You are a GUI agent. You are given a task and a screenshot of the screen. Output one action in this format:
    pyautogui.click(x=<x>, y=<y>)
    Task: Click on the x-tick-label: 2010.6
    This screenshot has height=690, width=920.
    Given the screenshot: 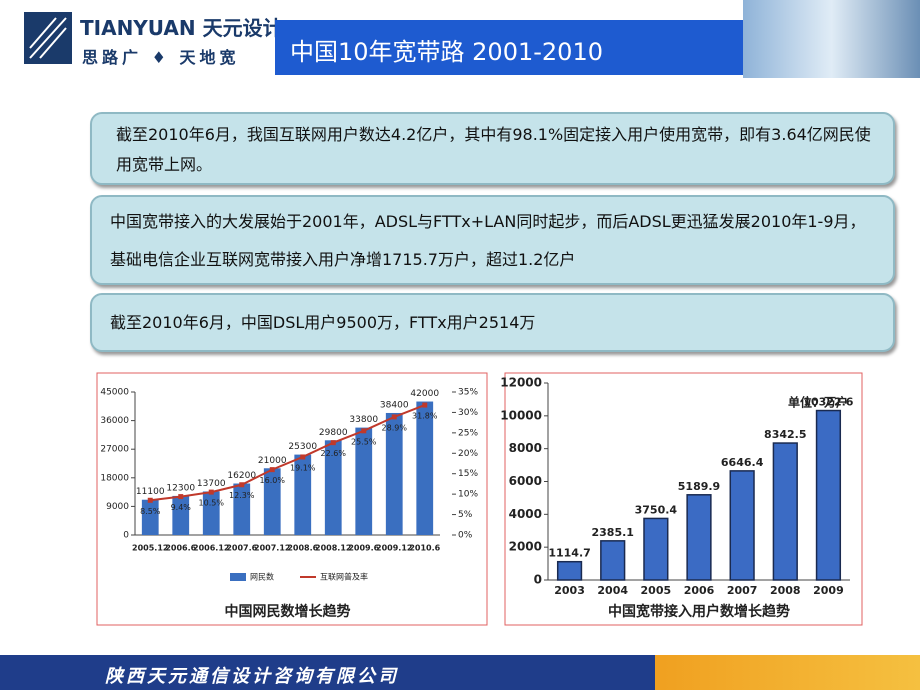 What is the action you would take?
    pyautogui.click(x=424, y=548)
    